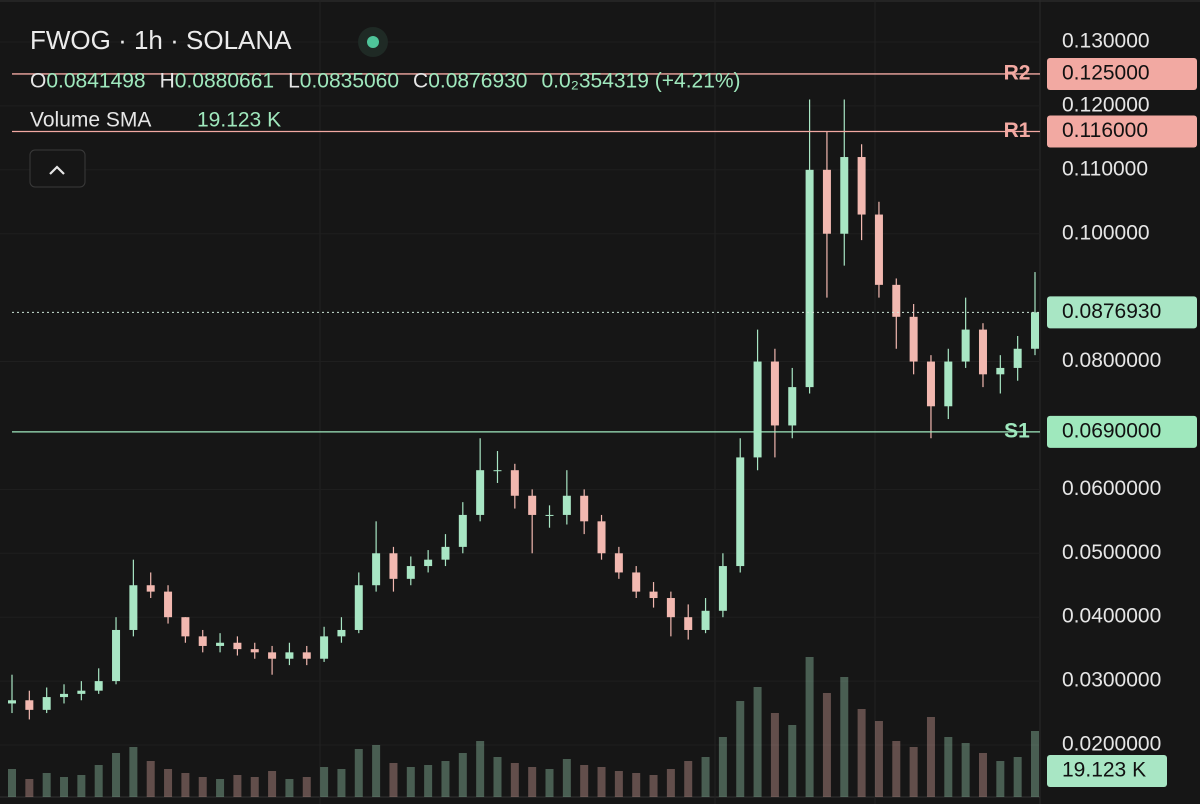 This screenshot has height=804, width=1200. What do you see at coordinates (1106, 41) in the screenshot?
I see `y-tick-label: 0.130000` at bounding box center [1106, 41].